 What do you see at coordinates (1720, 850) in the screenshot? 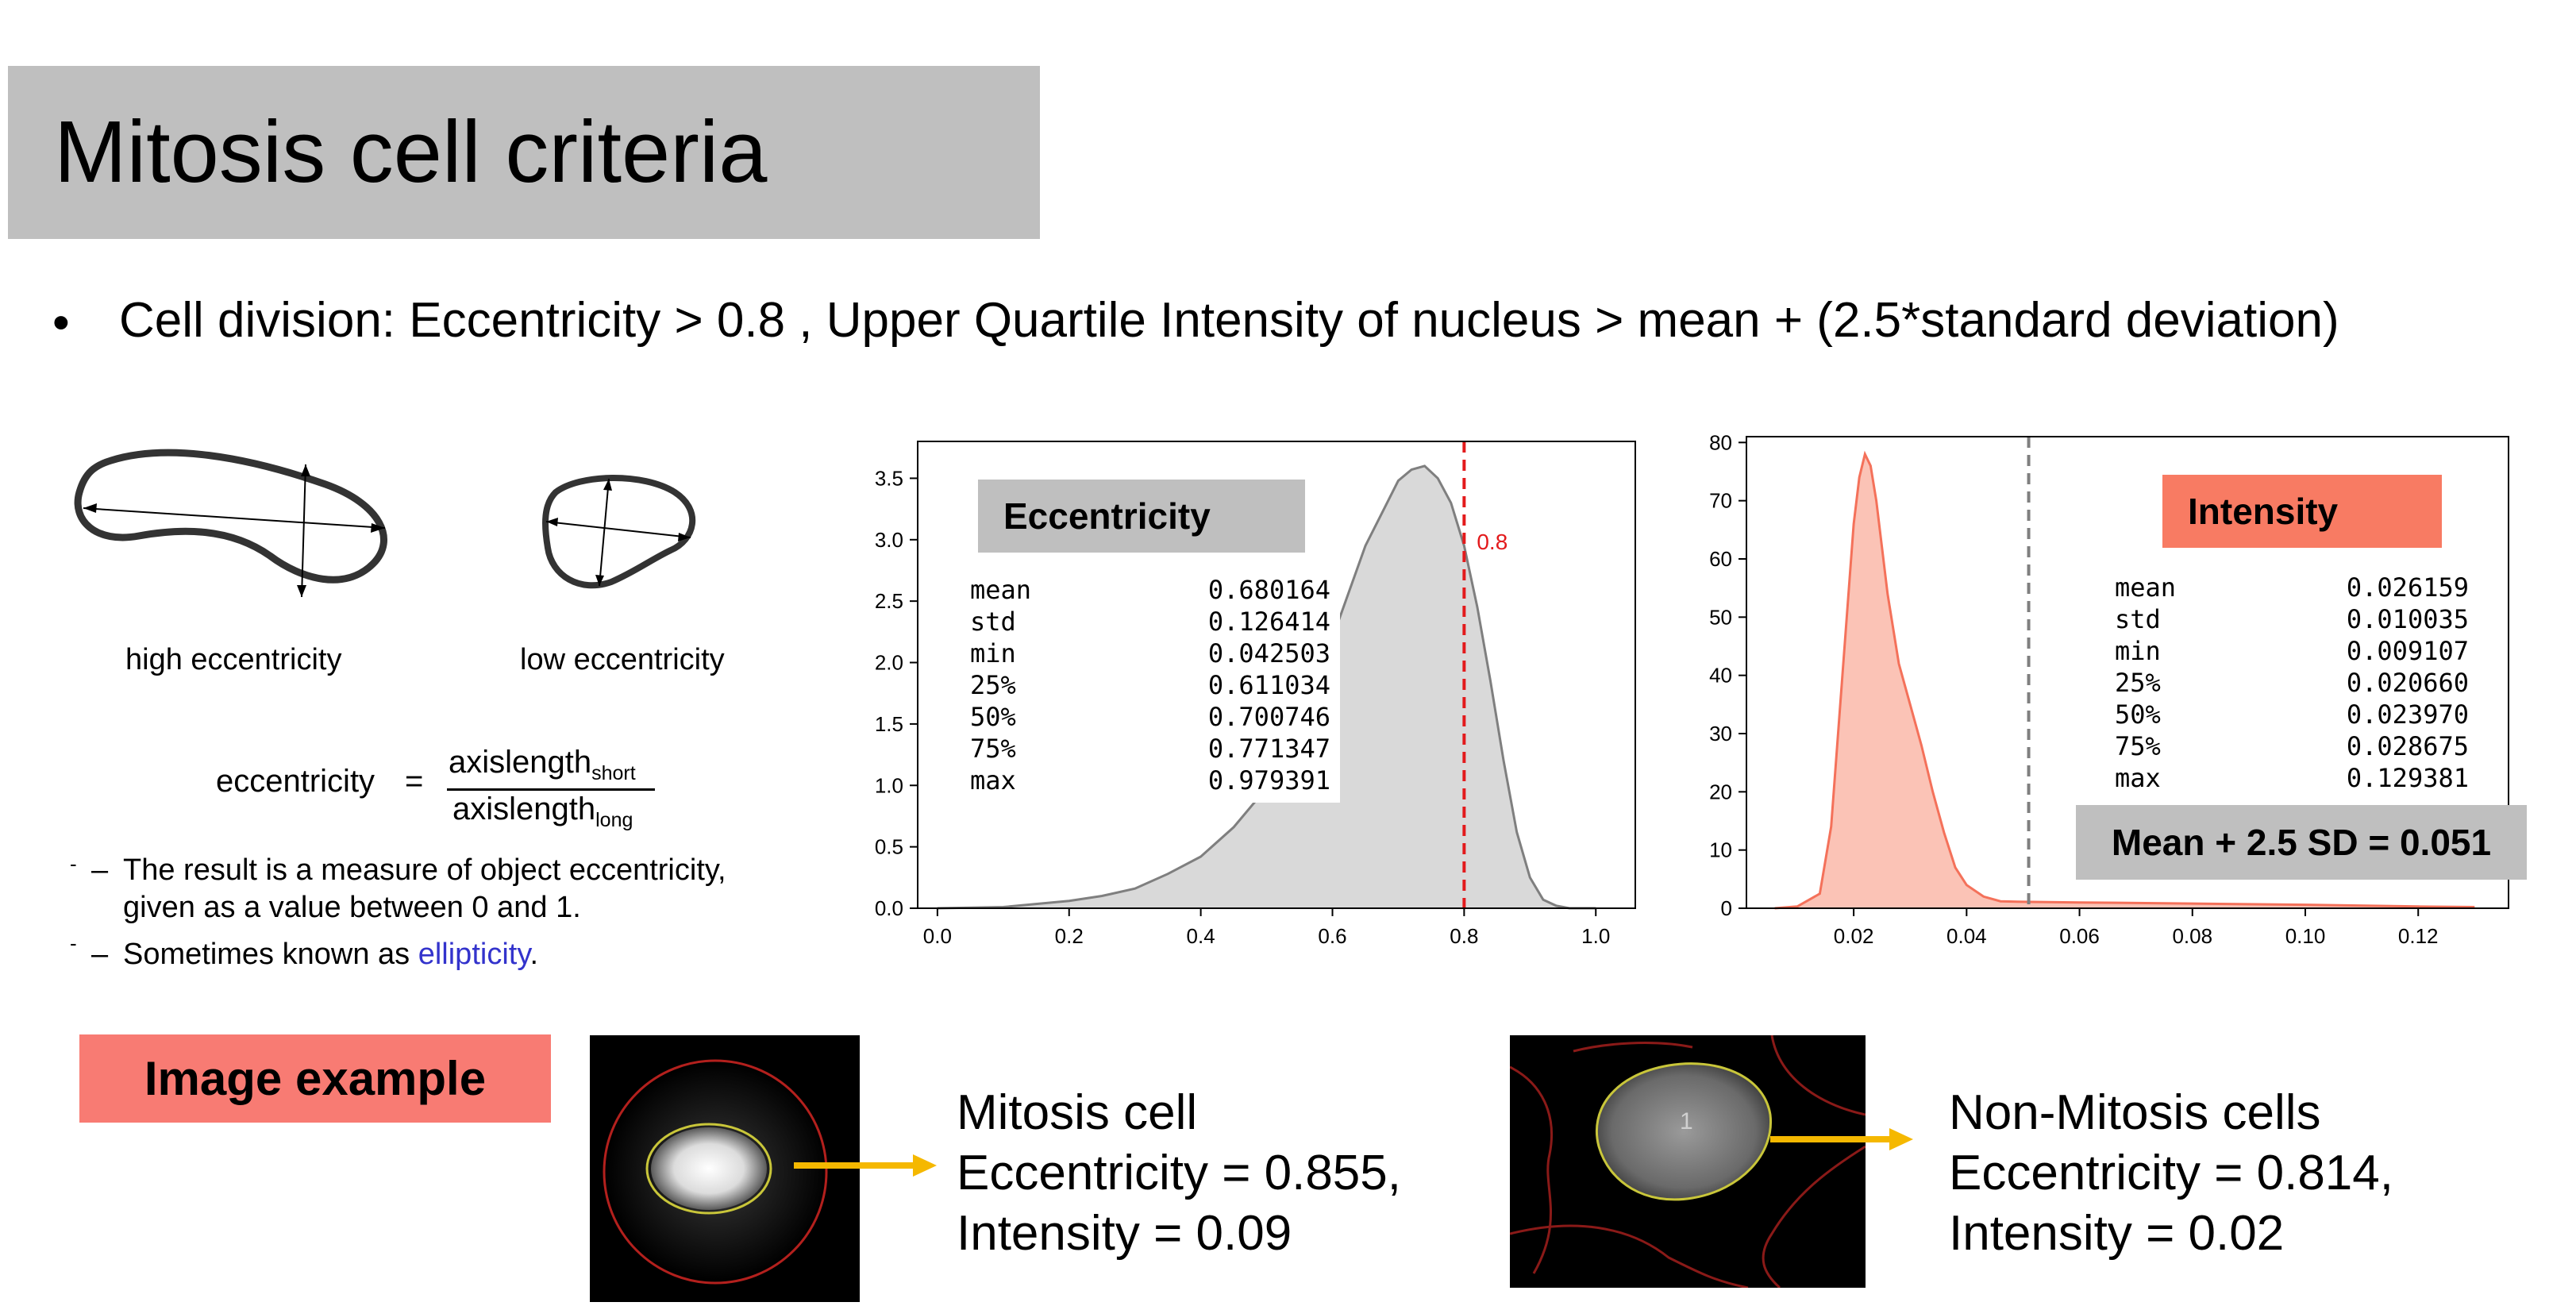
I see `intensity-y-tick-label: 10` at bounding box center [1720, 850].